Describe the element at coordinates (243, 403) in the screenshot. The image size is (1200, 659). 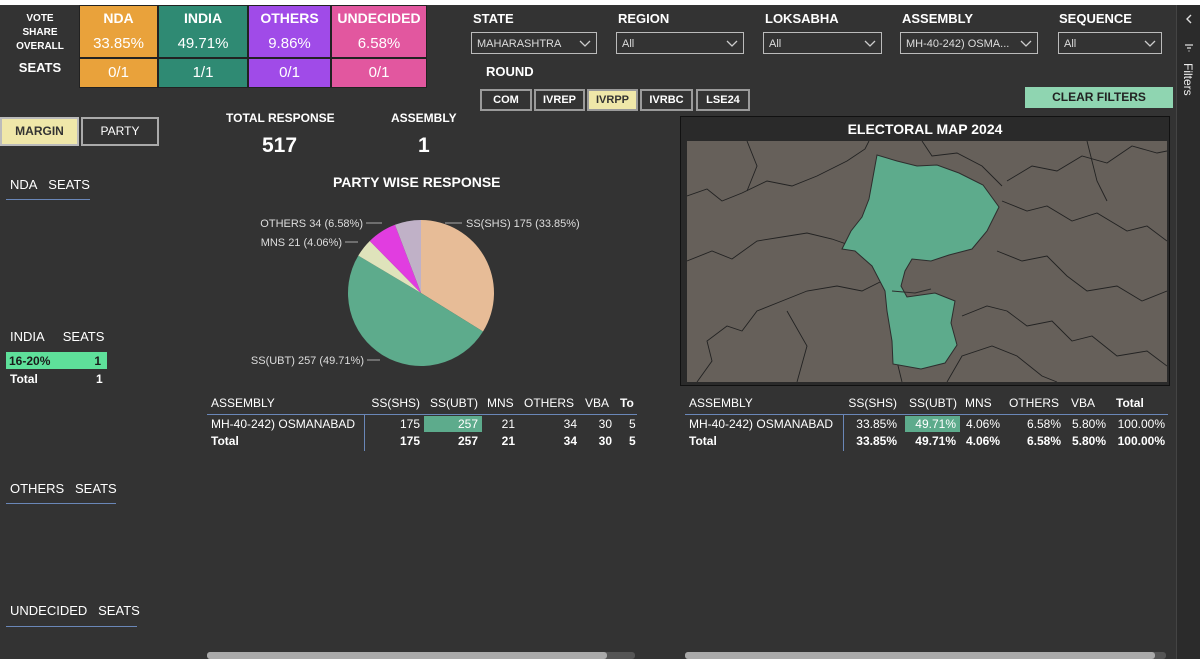
I see `resp-header-assembly: ASSEMBLY` at that location.